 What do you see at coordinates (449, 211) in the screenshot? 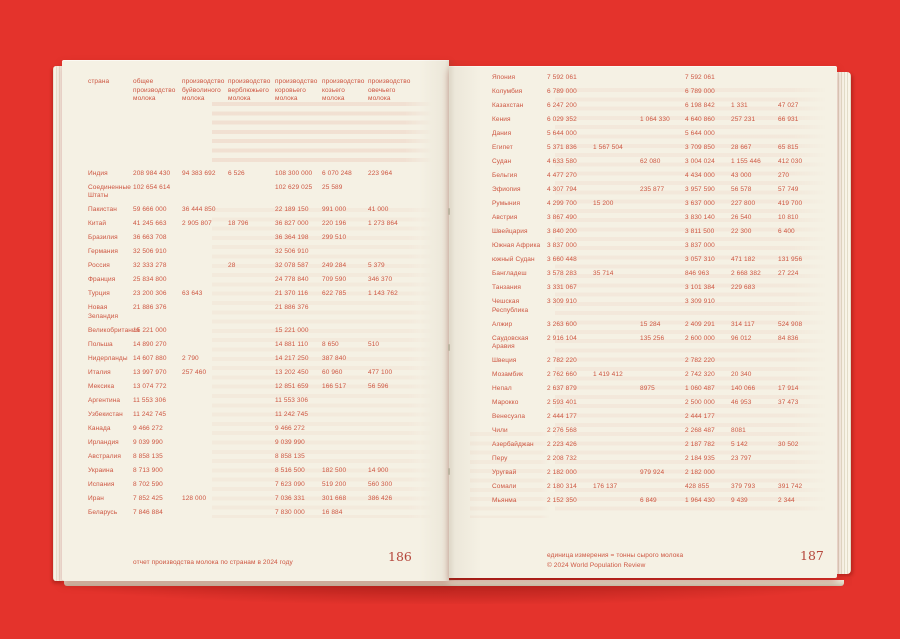
I see `binding-stitch` at bounding box center [449, 211].